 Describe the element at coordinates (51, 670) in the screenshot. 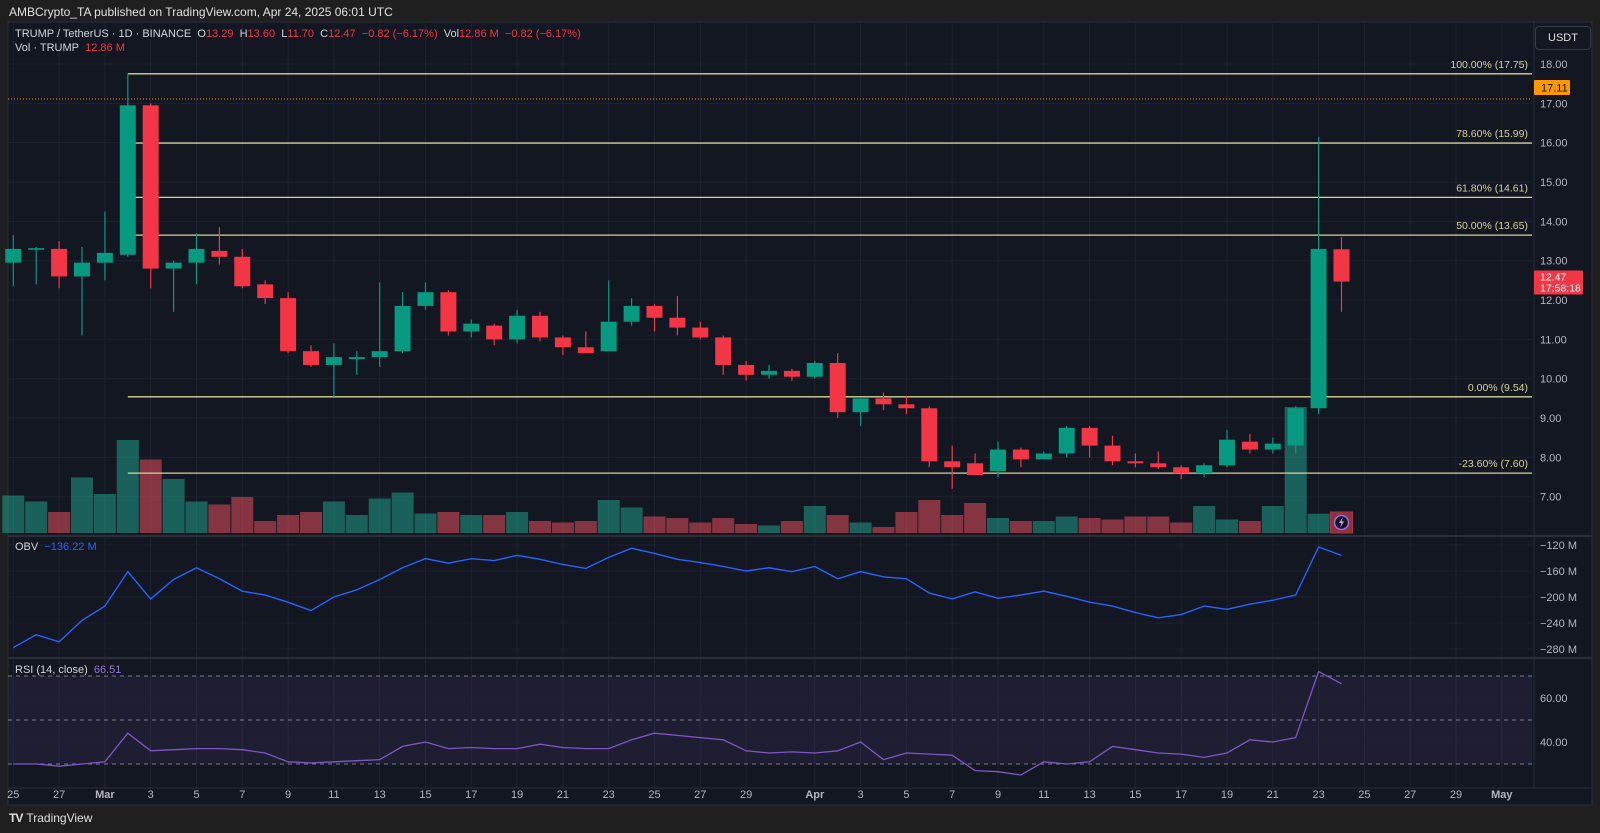

I see `rsi-label: RSI (14, close)` at that location.